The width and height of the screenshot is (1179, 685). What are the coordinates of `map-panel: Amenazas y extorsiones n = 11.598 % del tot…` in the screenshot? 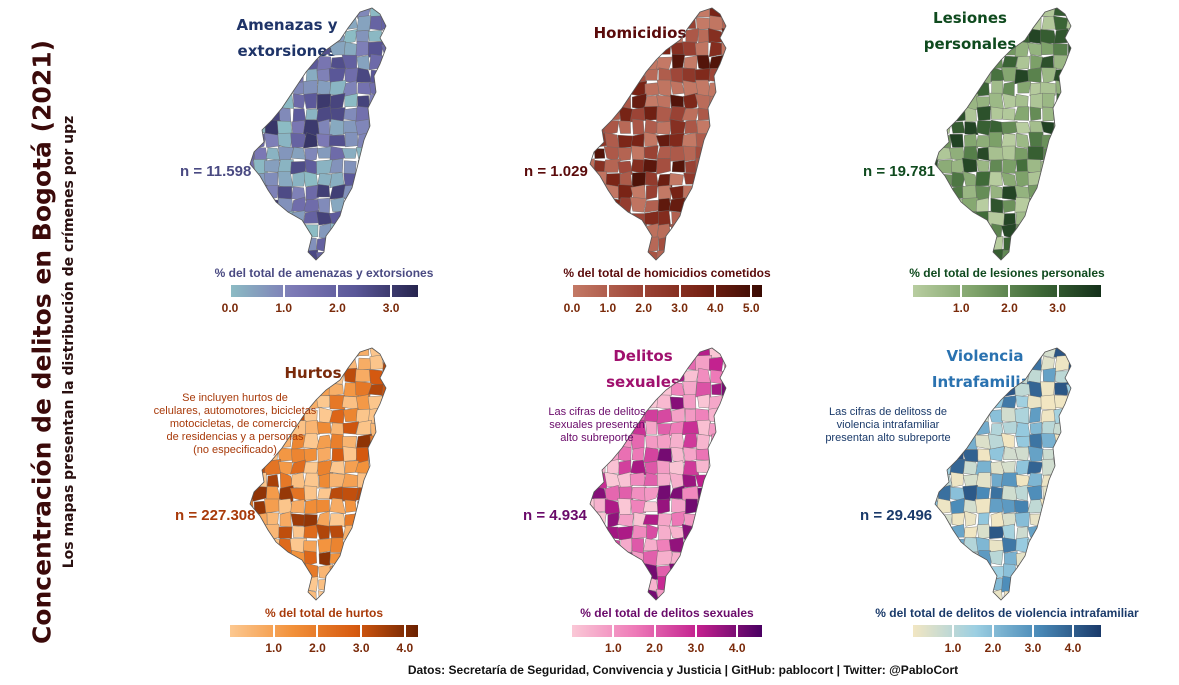 It's located at (320, 165).